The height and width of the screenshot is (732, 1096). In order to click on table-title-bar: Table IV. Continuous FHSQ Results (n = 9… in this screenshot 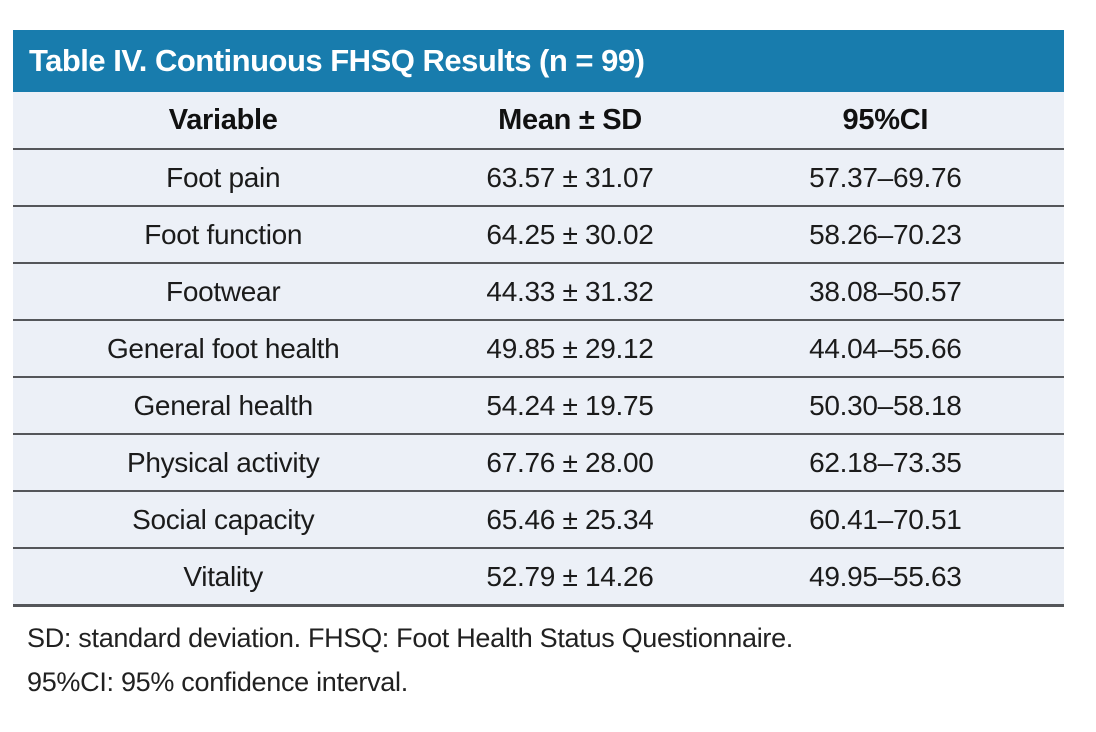, I will do `click(538, 61)`.